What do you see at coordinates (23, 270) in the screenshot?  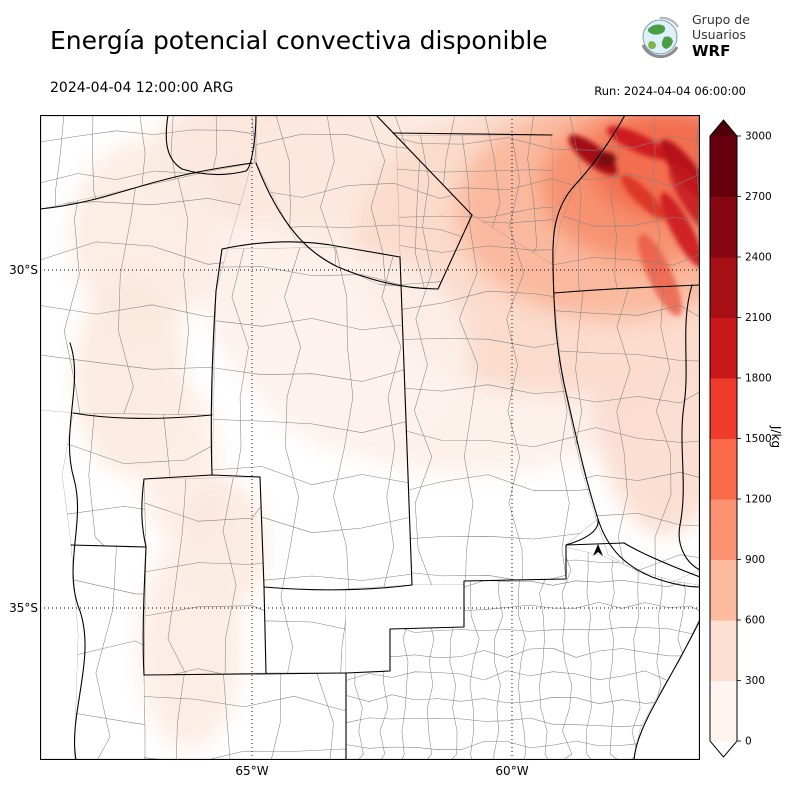 I see `y-axis-tick-30s: 30°S` at bounding box center [23, 270].